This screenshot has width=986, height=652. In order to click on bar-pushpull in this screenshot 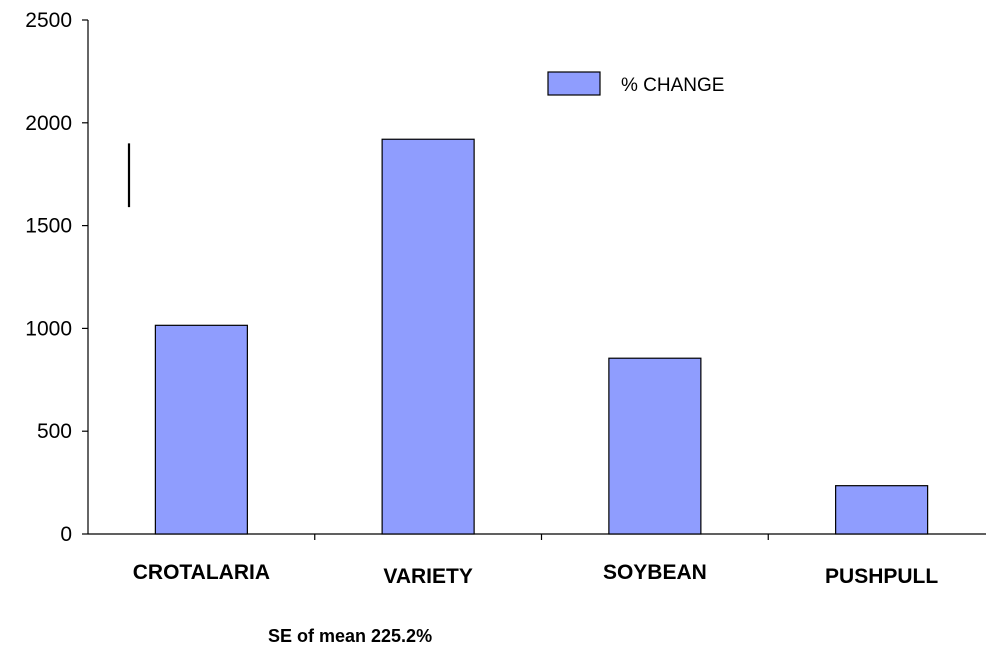, I will do `click(882, 510)`.